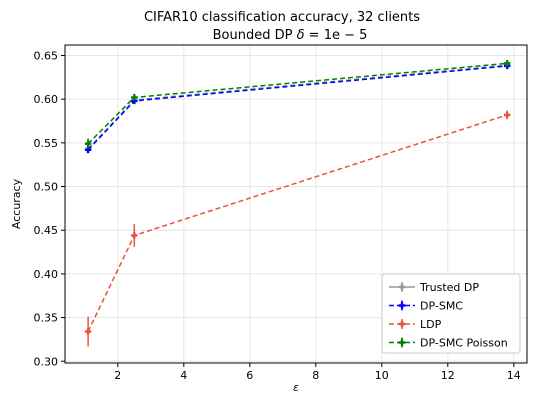 Image resolution: width=539 pixels, height=406 pixels. What do you see at coordinates (441, 306) in the screenshot?
I see `legend-label: DP-SMC` at bounding box center [441, 306].